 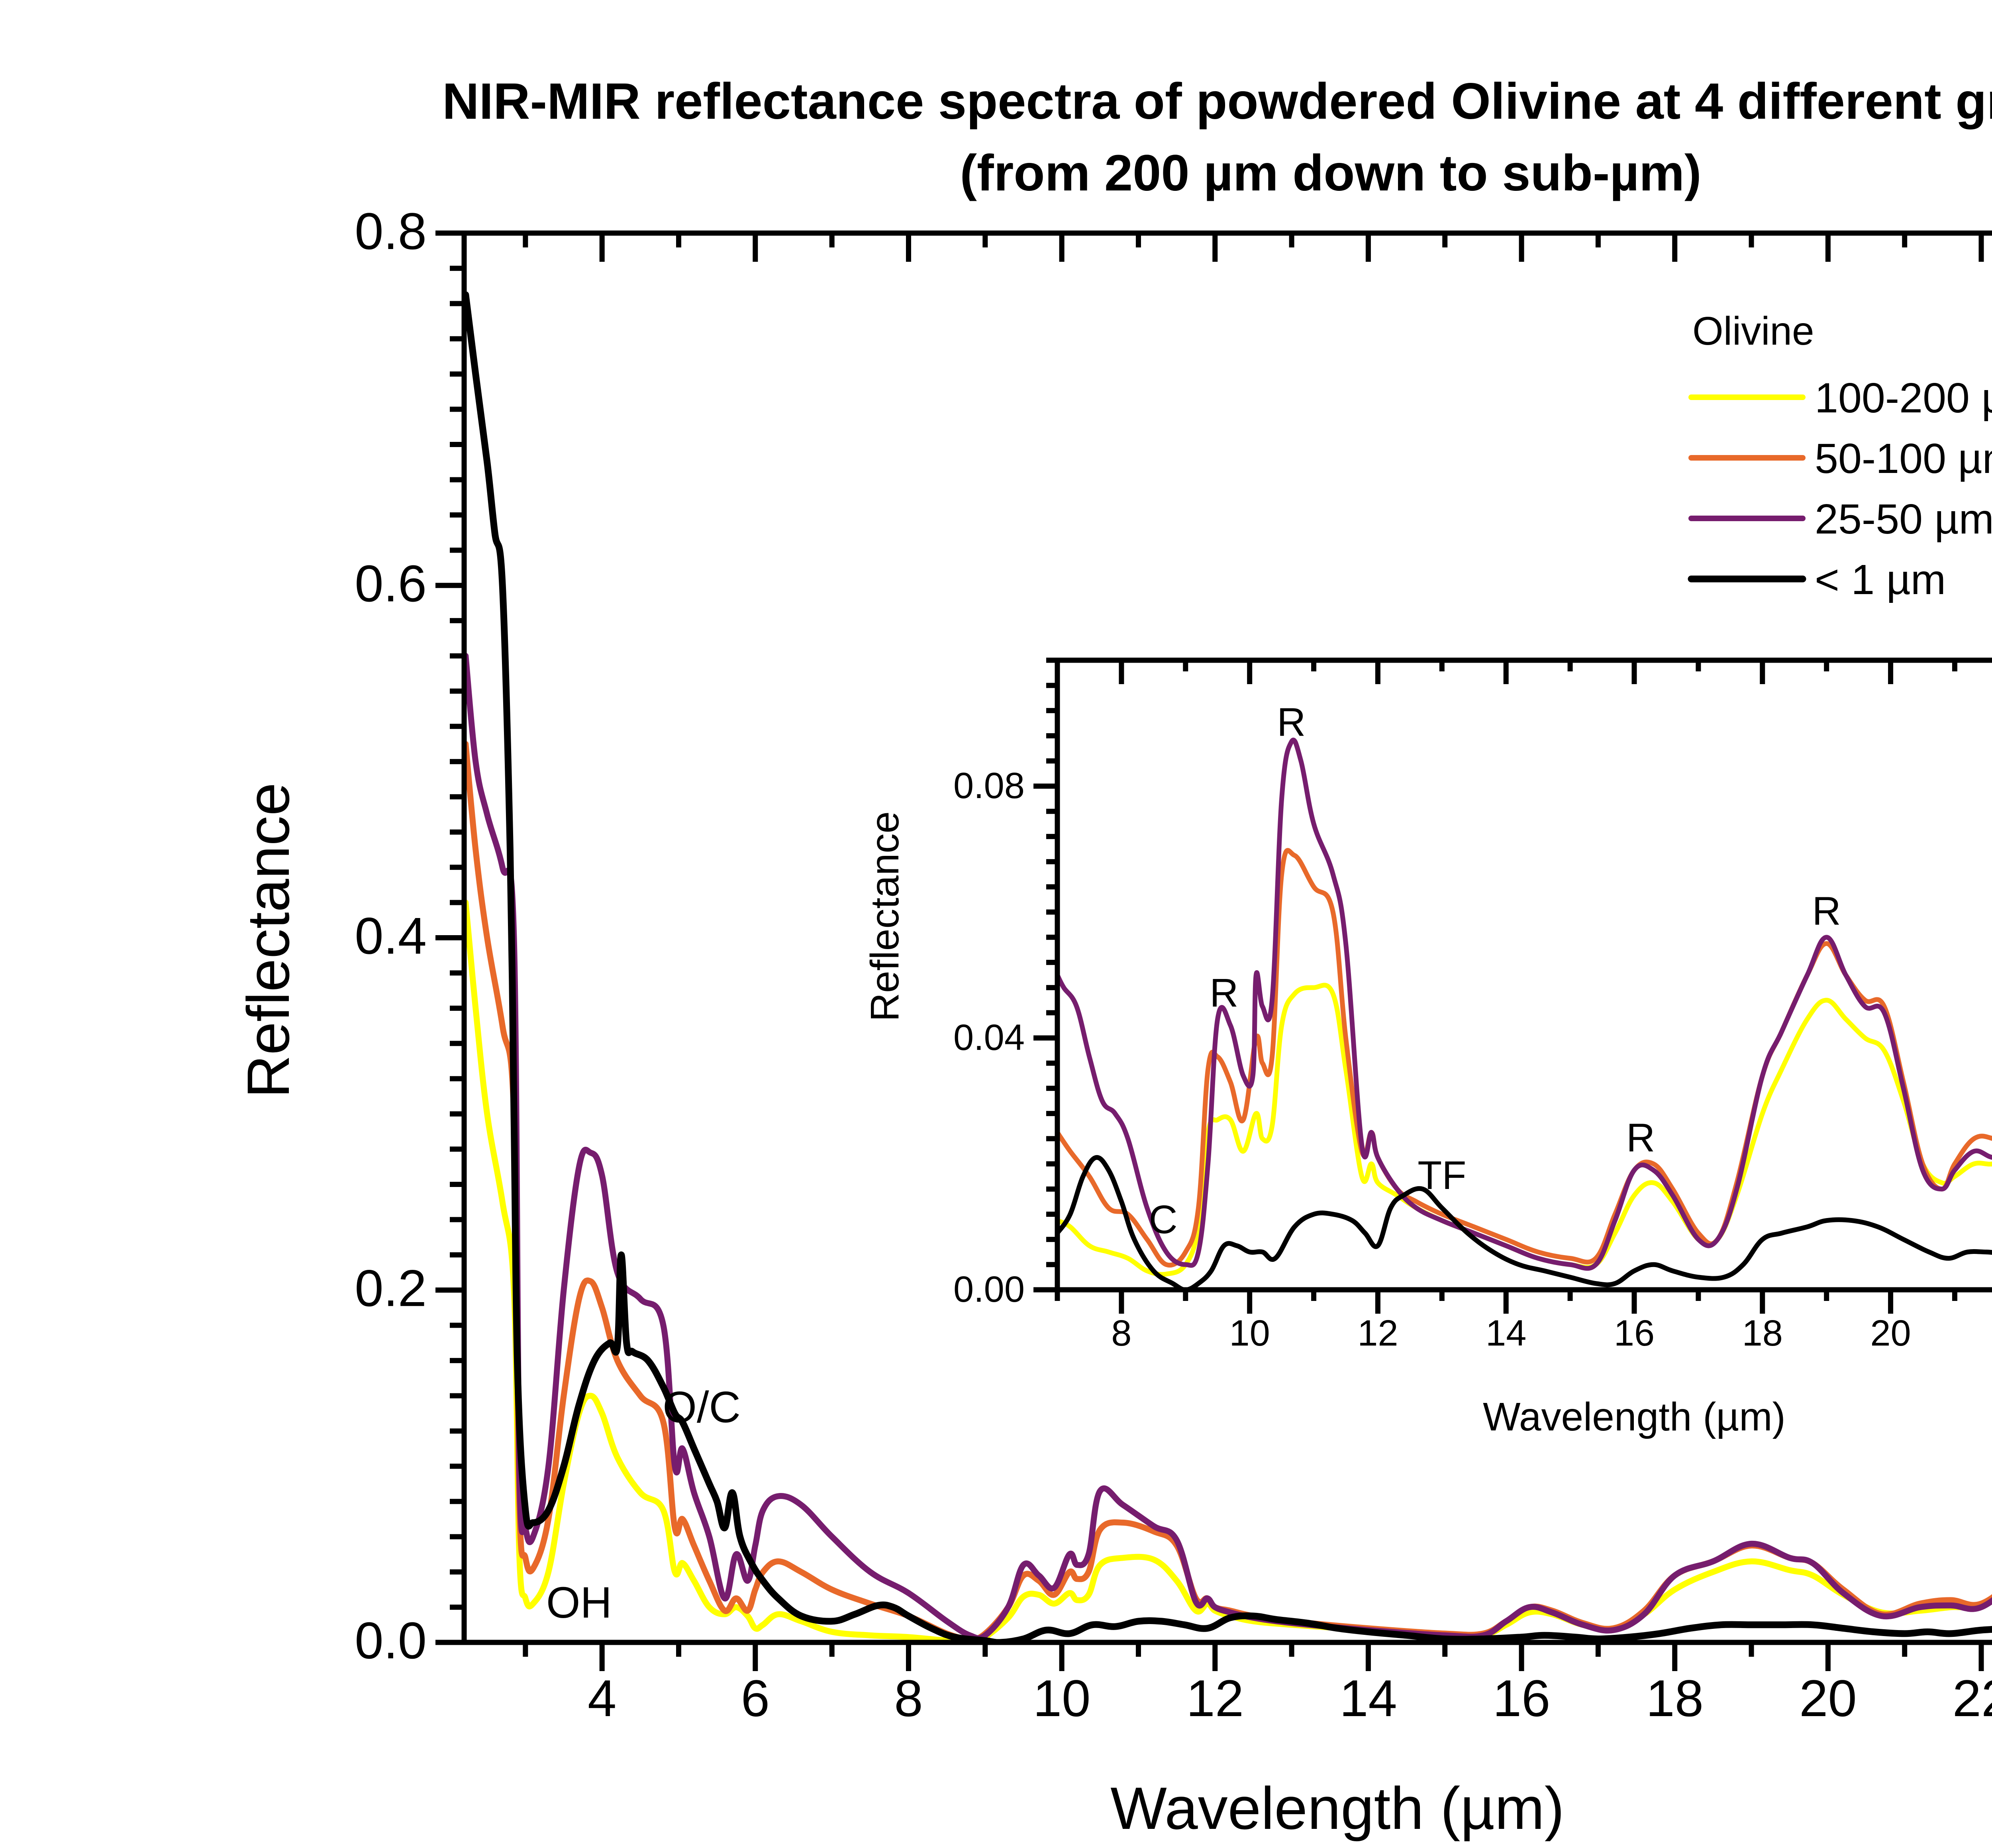 What do you see at coordinates (1634, 1417) in the screenshot?
I see `inset-x-axis-title: Wavelength (µm)` at bounding box center [1634, 1417].